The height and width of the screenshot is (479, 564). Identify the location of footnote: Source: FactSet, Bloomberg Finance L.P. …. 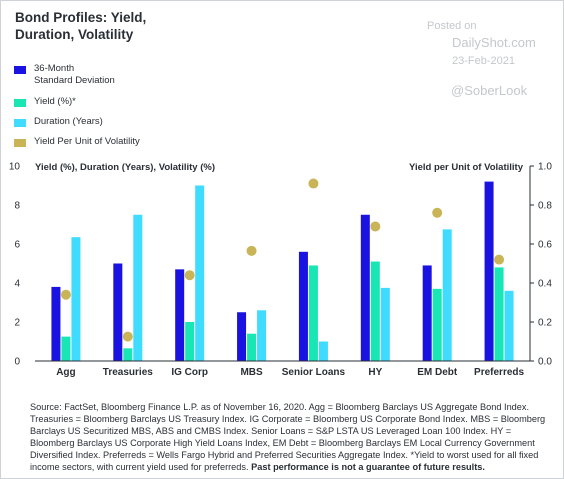
(292, 437).